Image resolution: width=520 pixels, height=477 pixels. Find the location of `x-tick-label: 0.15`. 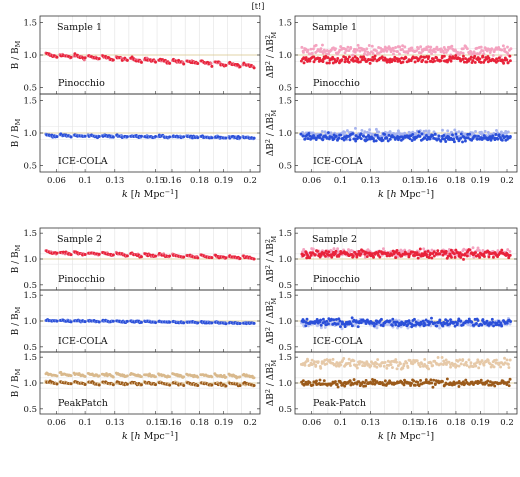

x-tick-label: 0.15 is located at coordinates (411, 181).